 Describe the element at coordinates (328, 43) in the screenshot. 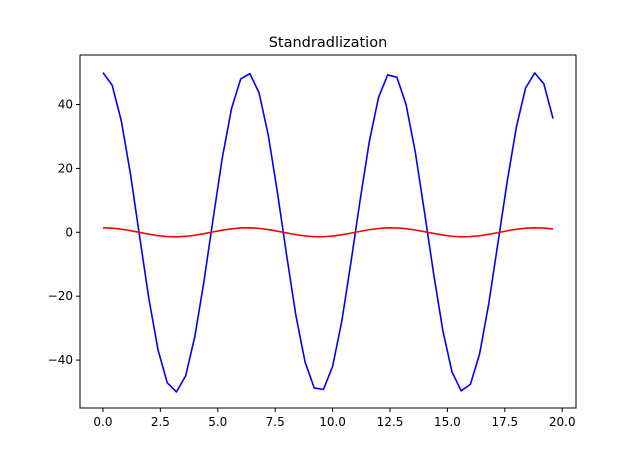

I see `chart-title: Standradlization` at that location.